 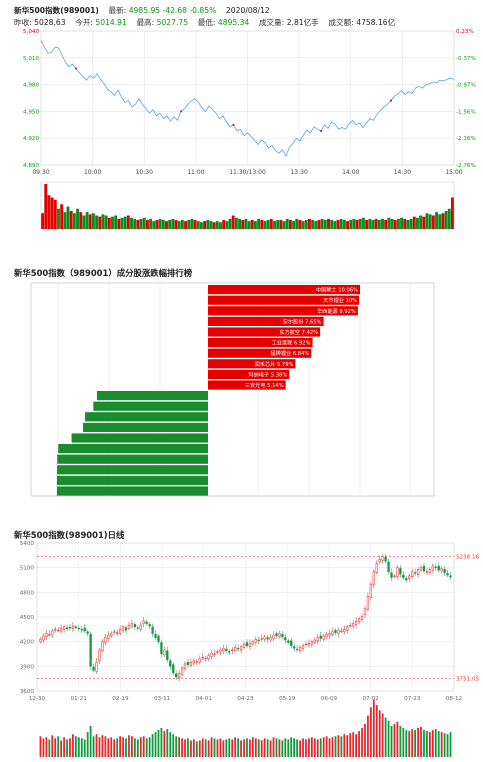 I want to click on daily-x-tick-label: 07-02, so click(x=370, y=699).